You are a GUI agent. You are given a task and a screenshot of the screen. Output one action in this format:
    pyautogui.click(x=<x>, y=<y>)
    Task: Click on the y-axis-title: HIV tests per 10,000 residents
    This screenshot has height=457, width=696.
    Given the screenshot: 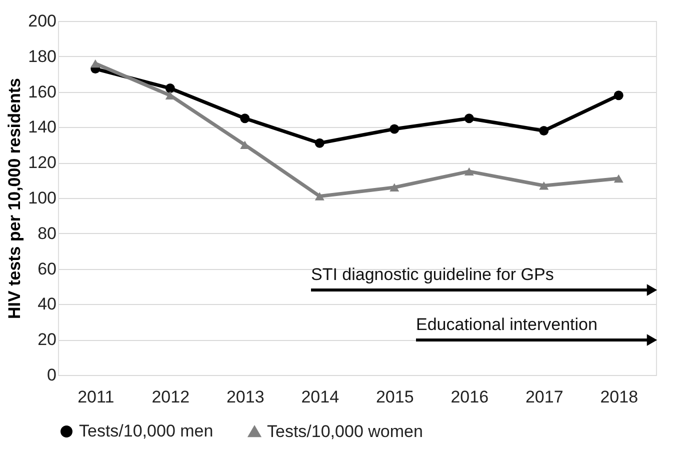 What is the action you would take?
    pyautogui.click(x=14, y=198)
    